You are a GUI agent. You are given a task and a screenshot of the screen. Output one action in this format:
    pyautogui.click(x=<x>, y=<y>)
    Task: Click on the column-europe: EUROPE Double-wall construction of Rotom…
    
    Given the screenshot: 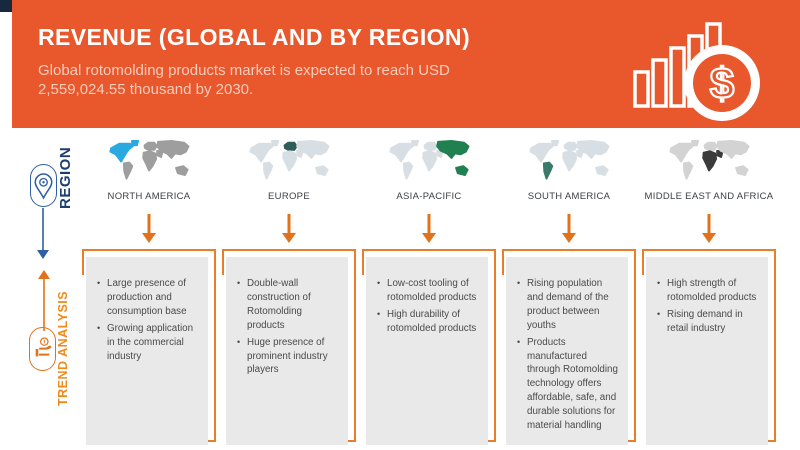 What is the action you would take?
    pyautogui.click(x=289, y=289)
    